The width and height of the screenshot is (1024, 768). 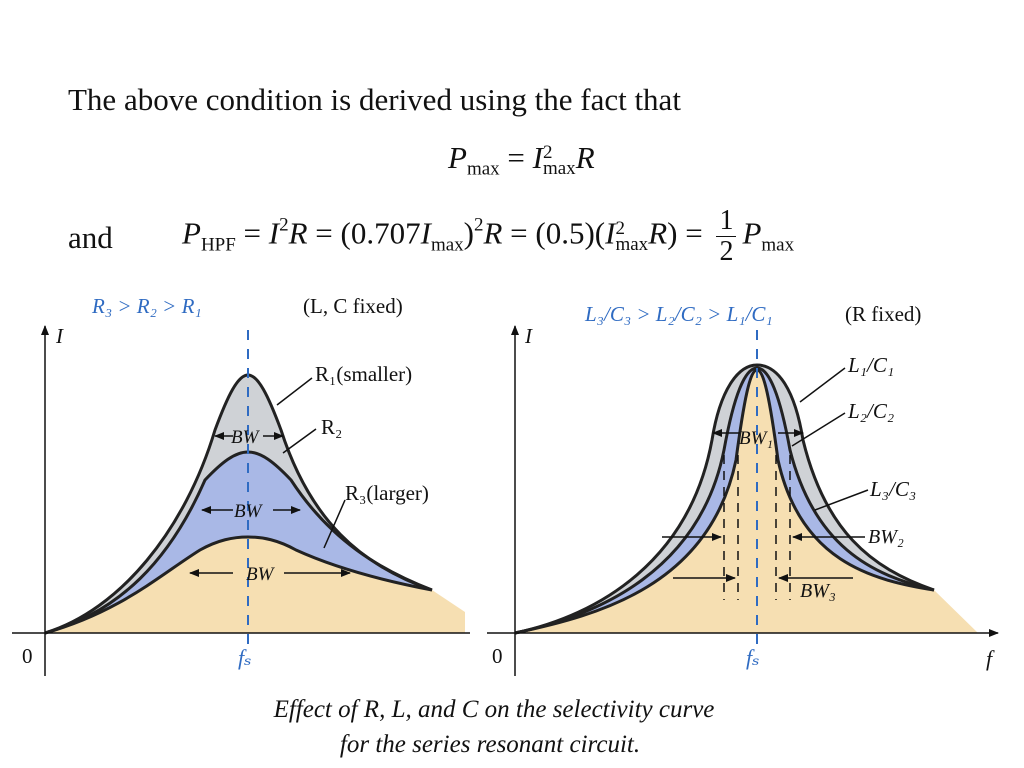 What do you see at coordinates (672, 233) in the screenshot?
I see `eq2-close-c: )` at bounding box center [672, 233].